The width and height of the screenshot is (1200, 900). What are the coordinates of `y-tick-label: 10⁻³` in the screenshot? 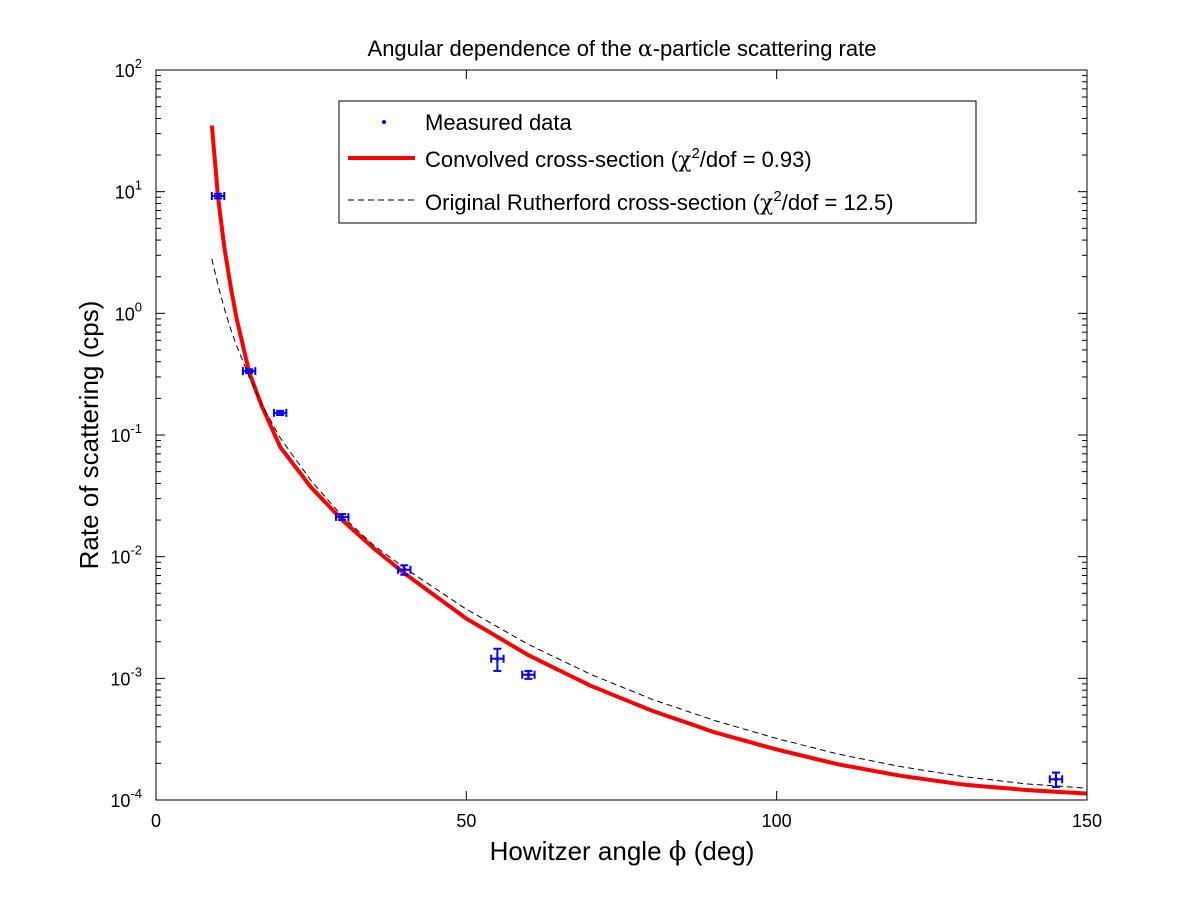 It's located at (126, 676).